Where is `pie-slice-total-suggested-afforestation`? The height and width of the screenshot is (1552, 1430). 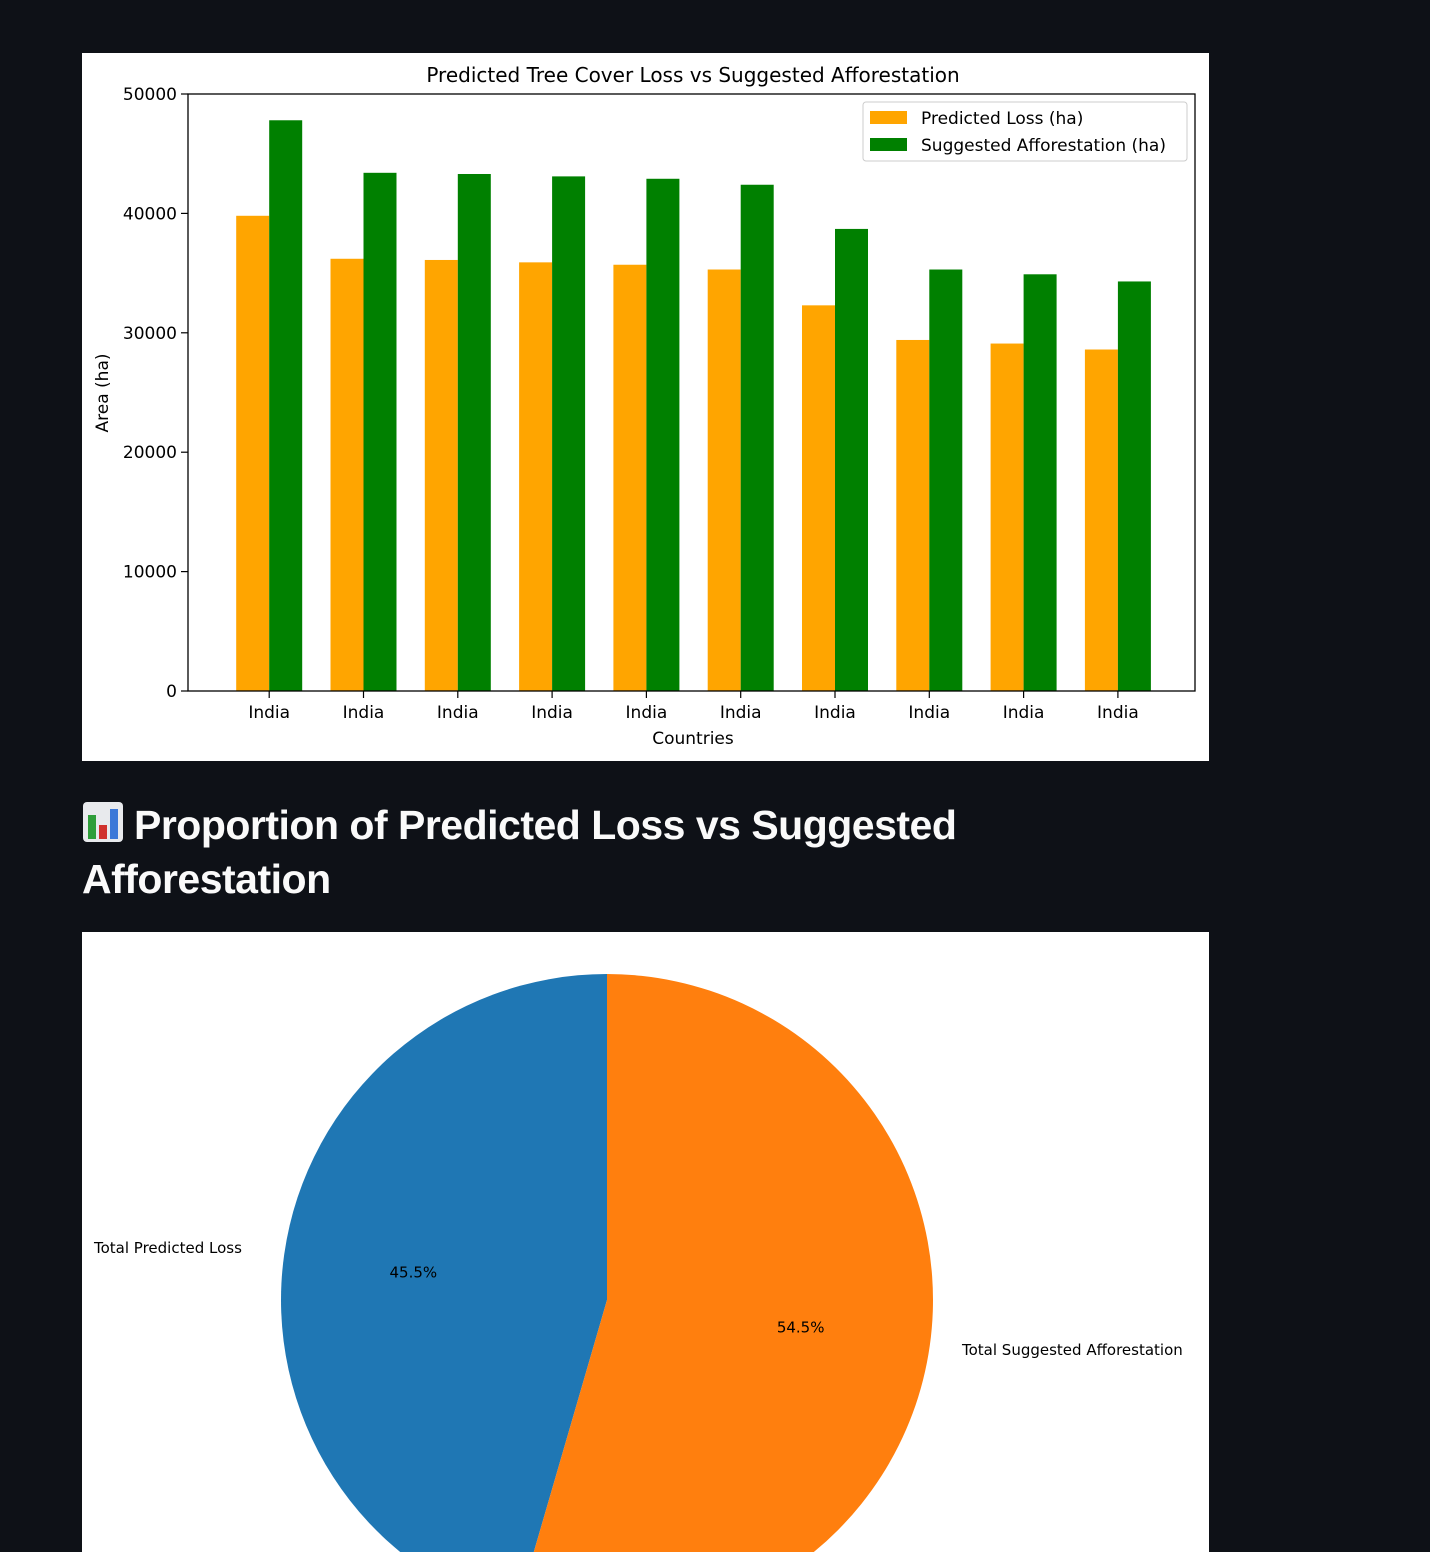 pie-slice-total-suggested-afforestation is located at coordinates (733, 1263).